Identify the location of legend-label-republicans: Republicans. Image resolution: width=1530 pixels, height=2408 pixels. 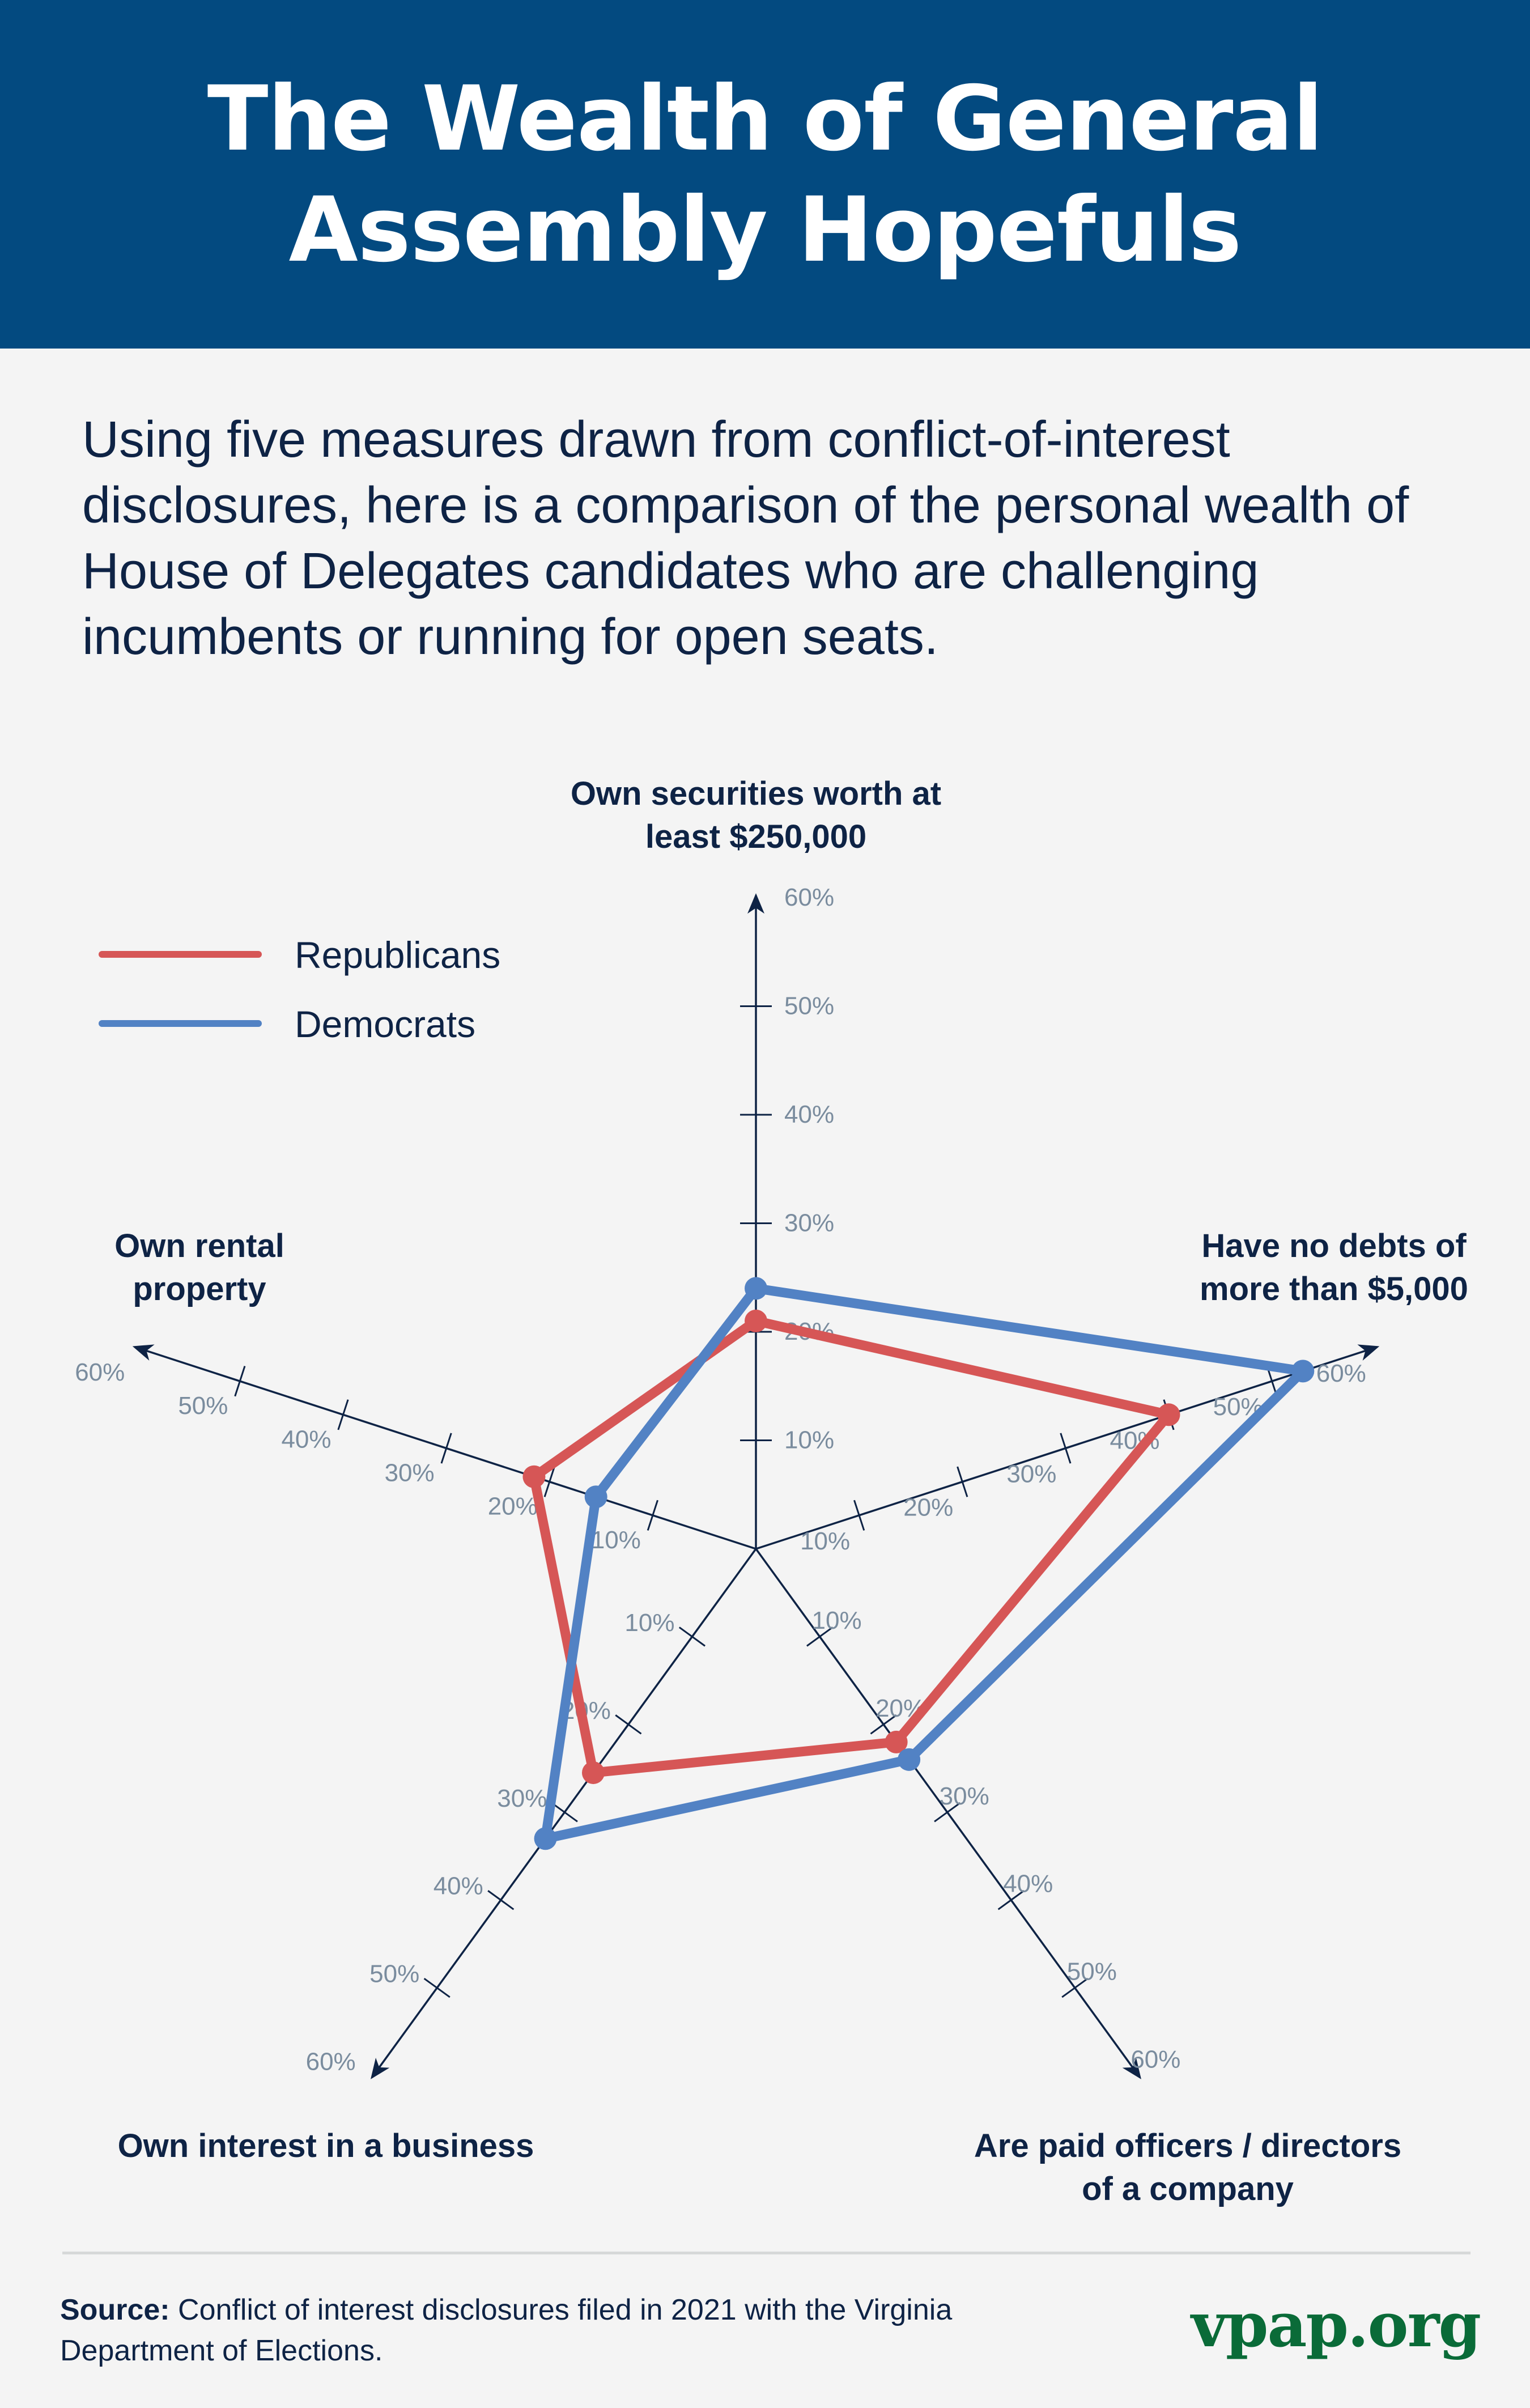
(397, 955).